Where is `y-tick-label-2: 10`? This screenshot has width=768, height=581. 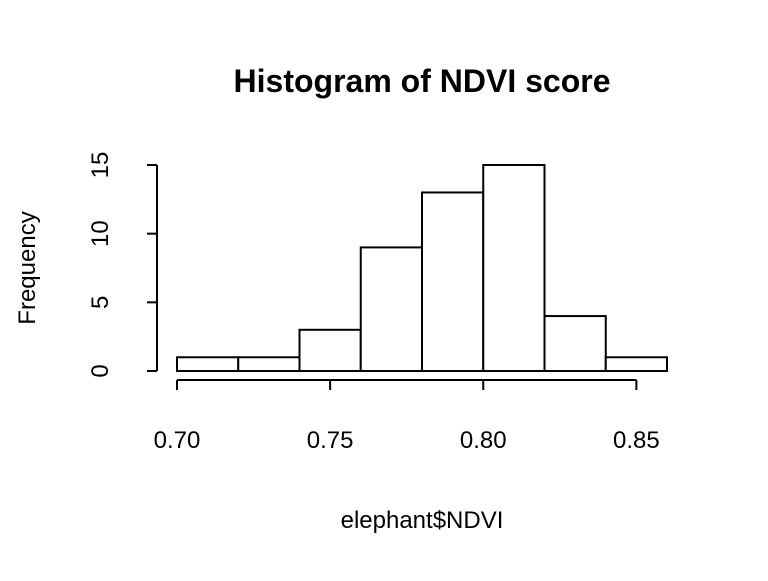 y-tick-label-2: 10 is located at coordinates (100, 233).